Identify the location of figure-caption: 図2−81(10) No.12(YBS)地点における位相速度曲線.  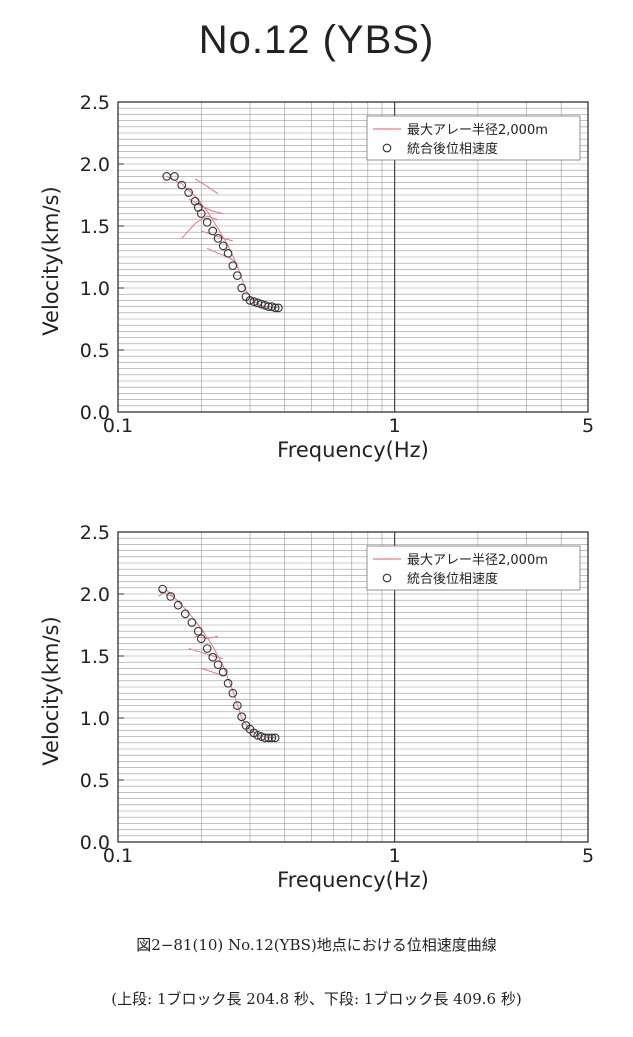
(316, 945).